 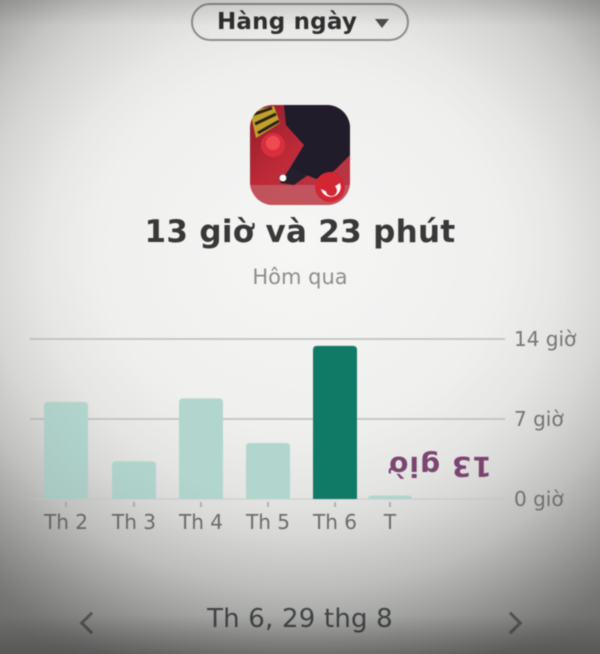 I want to click on ytick-label: 0 giờ, so click(x=539, y=499).